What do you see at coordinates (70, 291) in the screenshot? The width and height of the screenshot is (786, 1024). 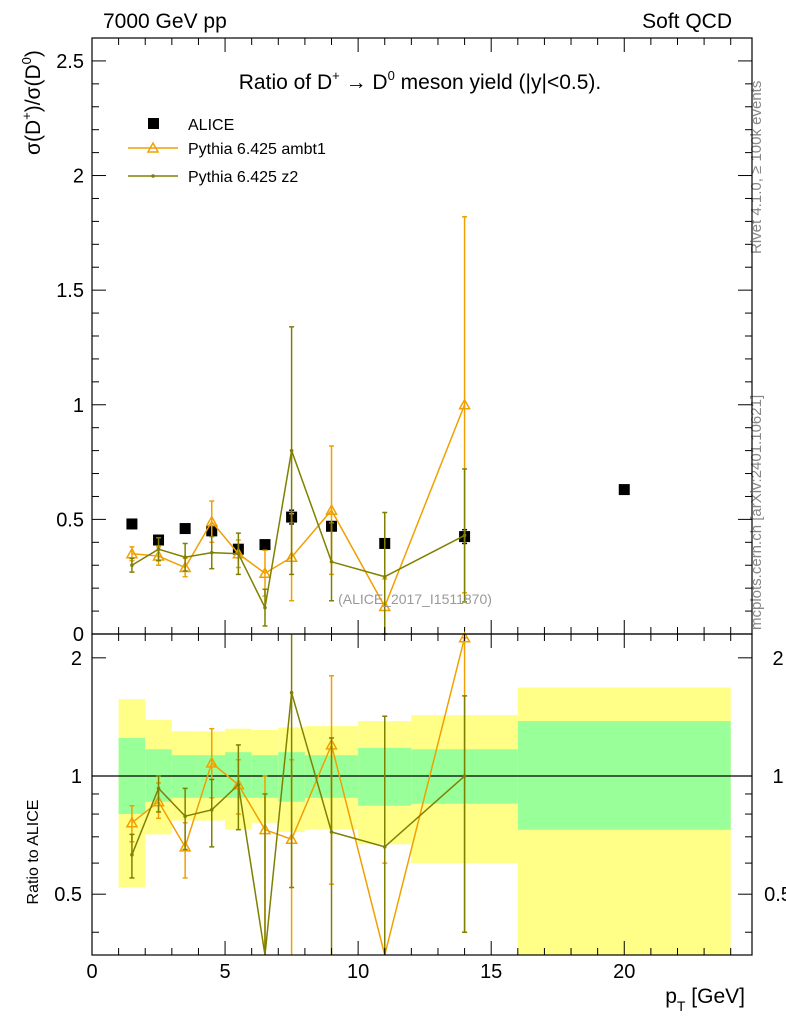 I see `y-tick-label: 1.5` at bounding box center [70, 291].